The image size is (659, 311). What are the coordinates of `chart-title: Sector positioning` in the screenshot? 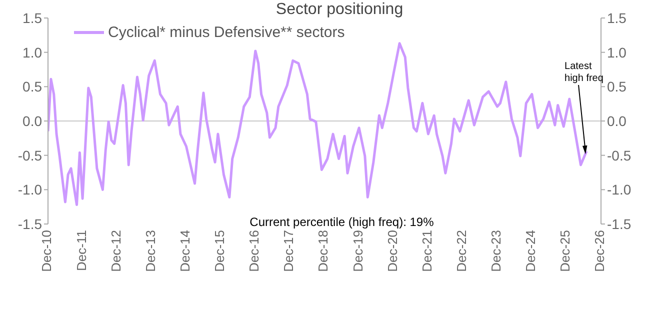 It's located at (340, 9).